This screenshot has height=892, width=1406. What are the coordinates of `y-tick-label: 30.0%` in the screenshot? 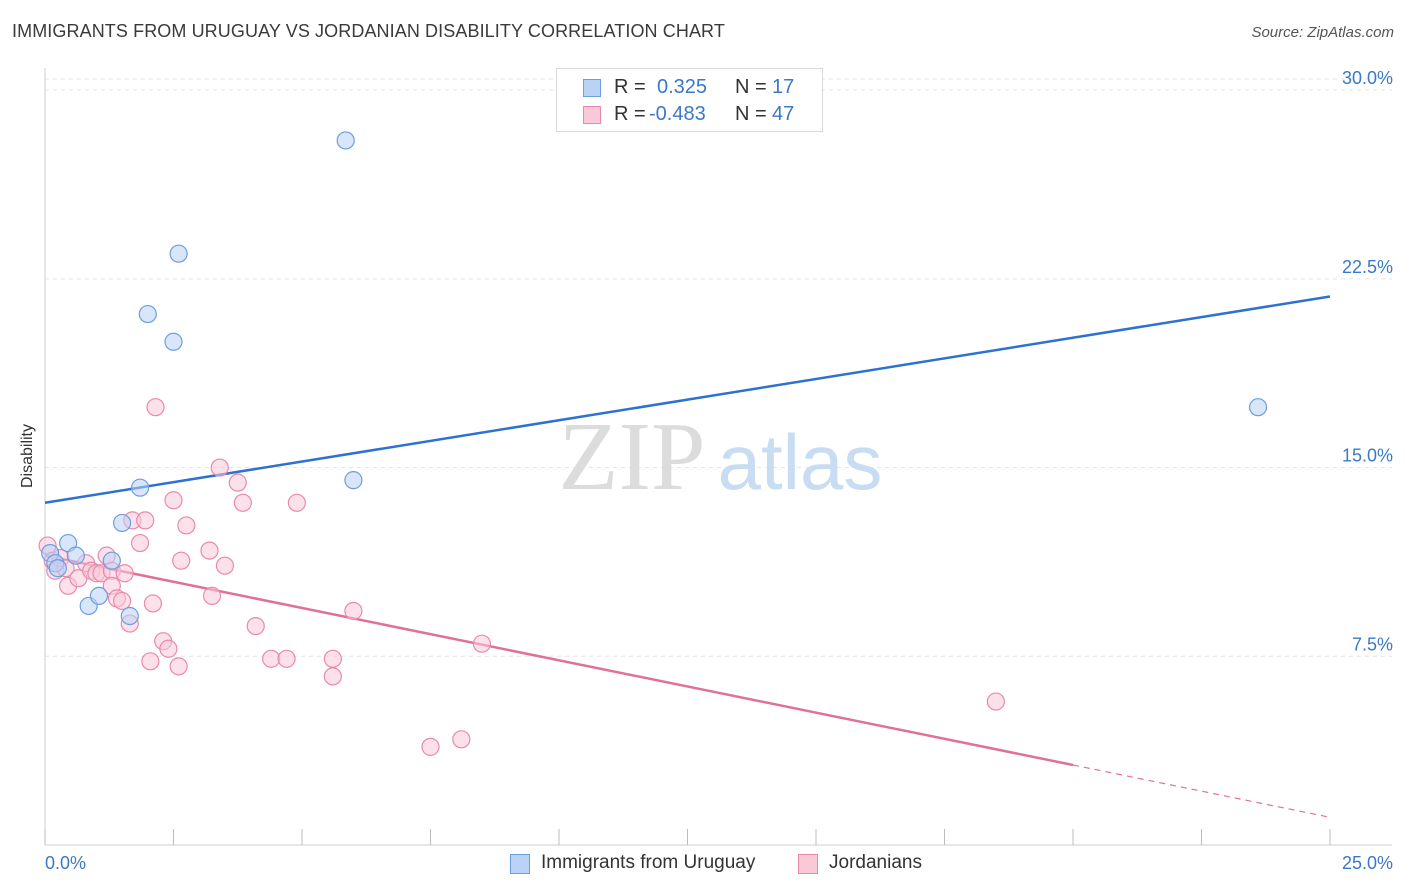 It's located at (1367, 78).